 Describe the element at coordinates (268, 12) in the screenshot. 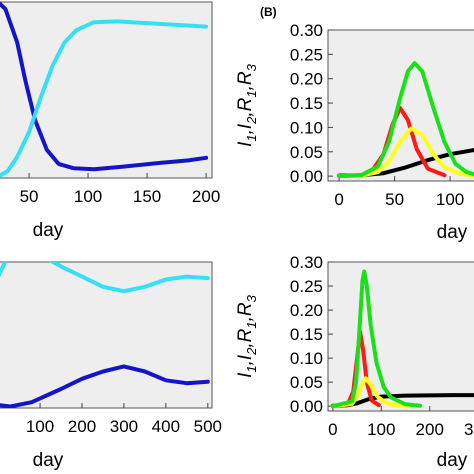

I see `panel-label: (B)` at that location.